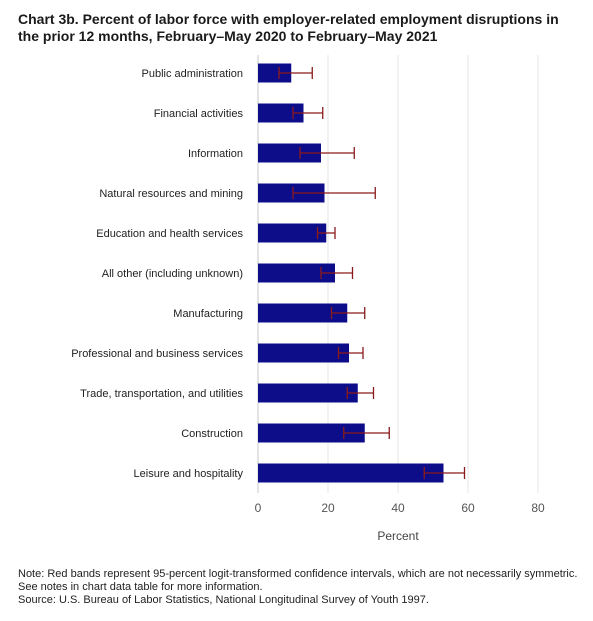  Describe the element at coordinates (189, 474) in the screenshot. I see `category-label: Leisure and hospitality` at that location.